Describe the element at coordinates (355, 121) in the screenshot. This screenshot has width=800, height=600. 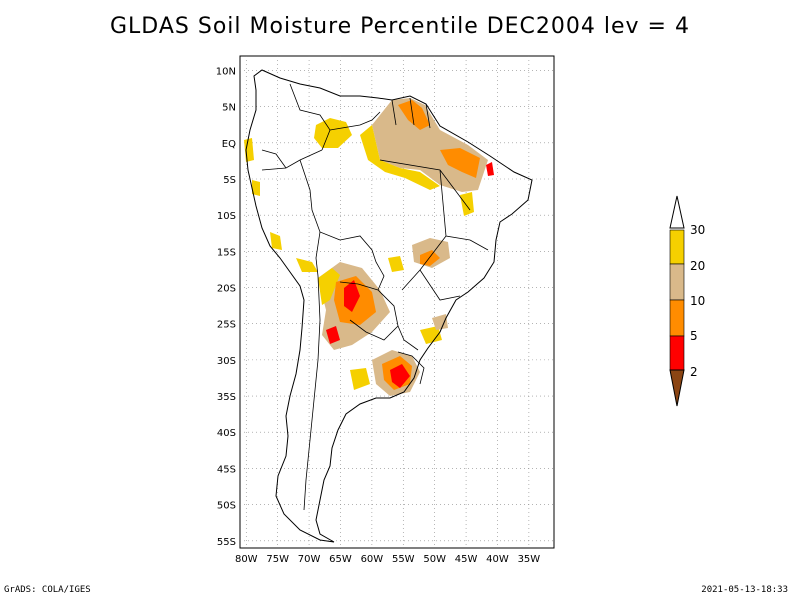
I see `border-venezuela-brazil` at that location.